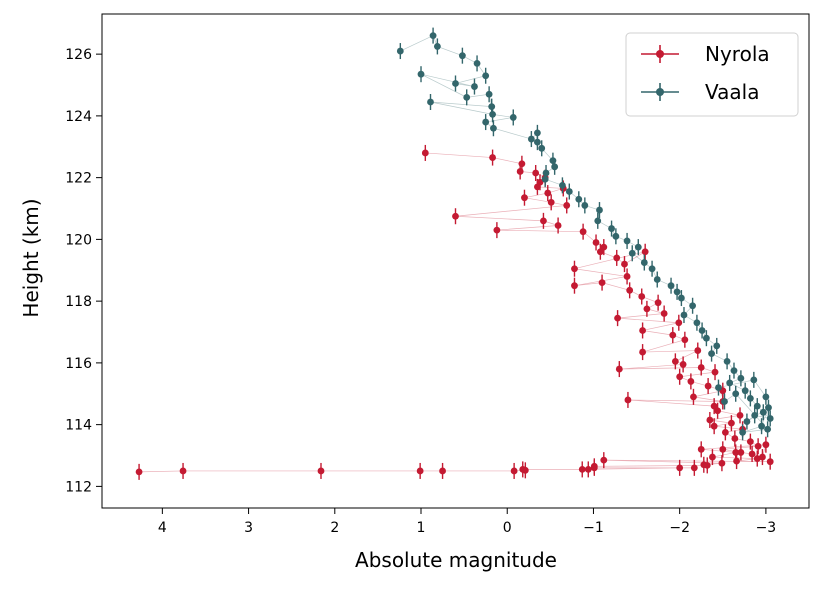  Describe the element at coordinates (766, 528) in the screenshot. I see `x-tick-label: −3` at that location.